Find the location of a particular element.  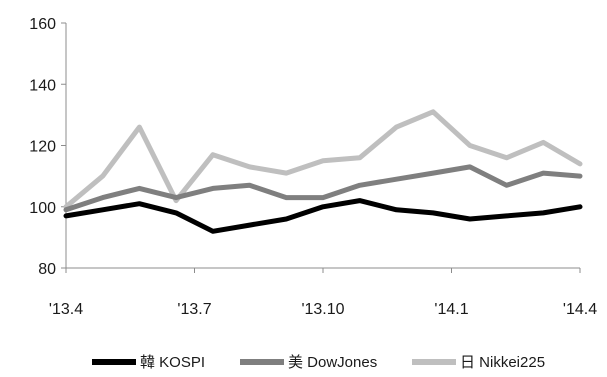

chart-legend: 韓 KOSPI 美 DowJones 日 Nikkei225 is located at coordinates (318, 362).